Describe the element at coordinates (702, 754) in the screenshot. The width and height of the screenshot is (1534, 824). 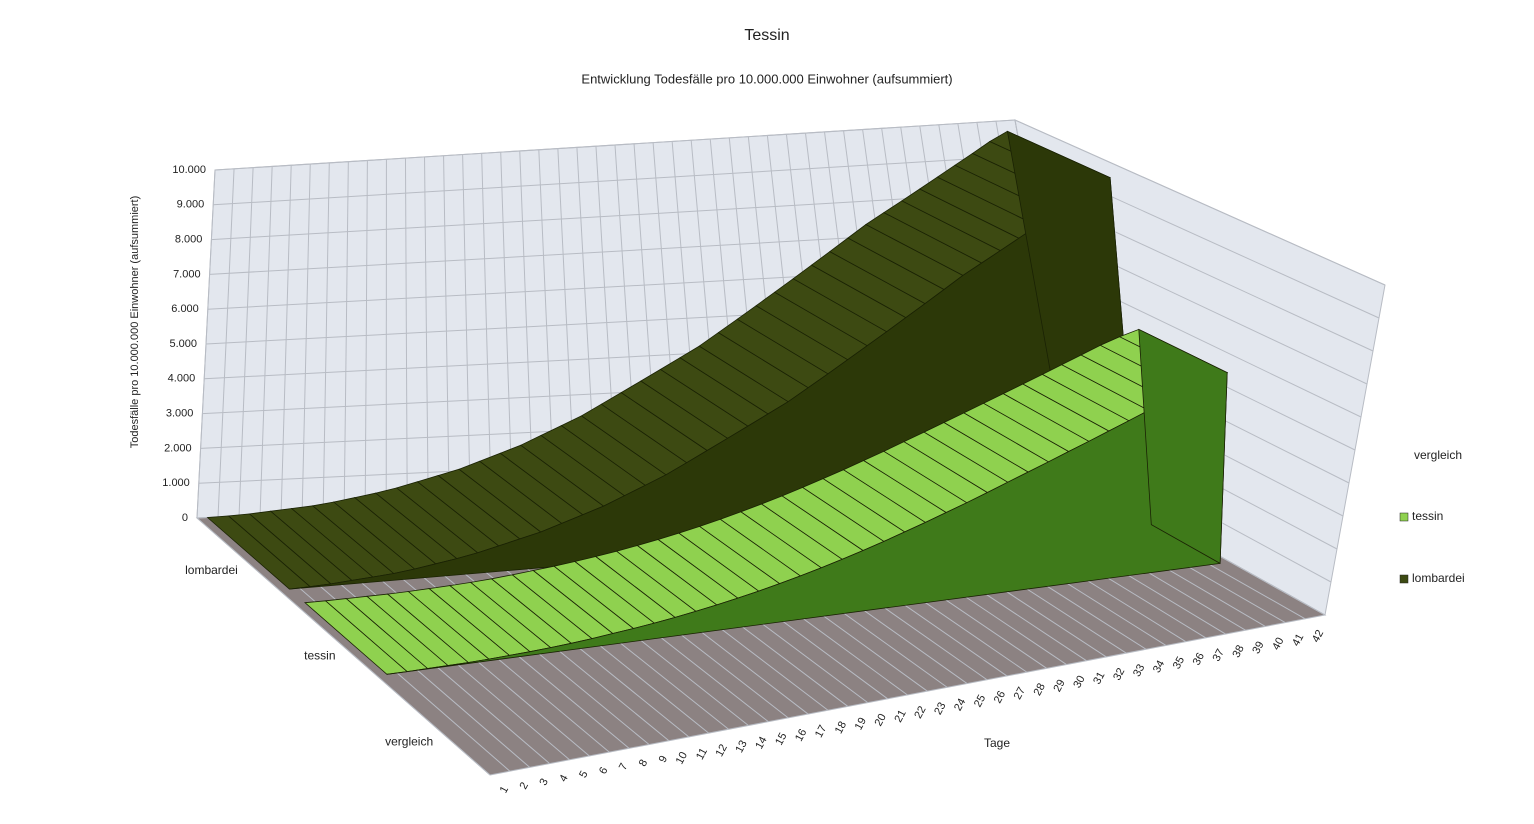
I see `x-tick-label: 11` at that location.